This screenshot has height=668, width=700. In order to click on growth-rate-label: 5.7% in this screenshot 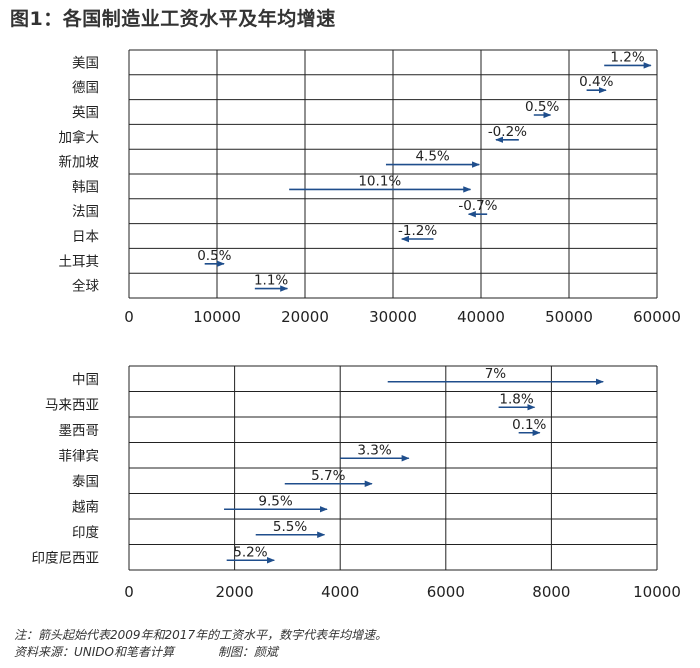, I will do `click(328, 476)`.